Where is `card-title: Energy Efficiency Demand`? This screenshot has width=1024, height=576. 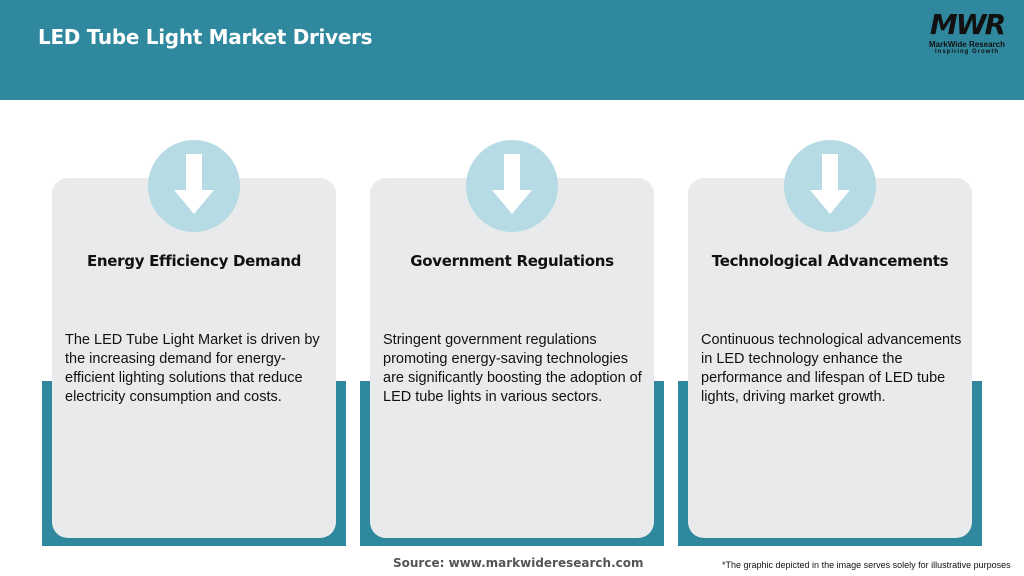 card-title: Energy Efficiency Demand is located at coordinates (194, 261).